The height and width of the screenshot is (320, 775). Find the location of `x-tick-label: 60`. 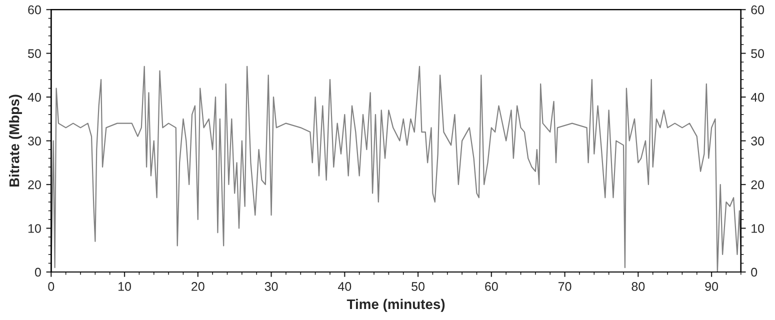

x-tick-label: 60 is located at coordinates (491, 286).